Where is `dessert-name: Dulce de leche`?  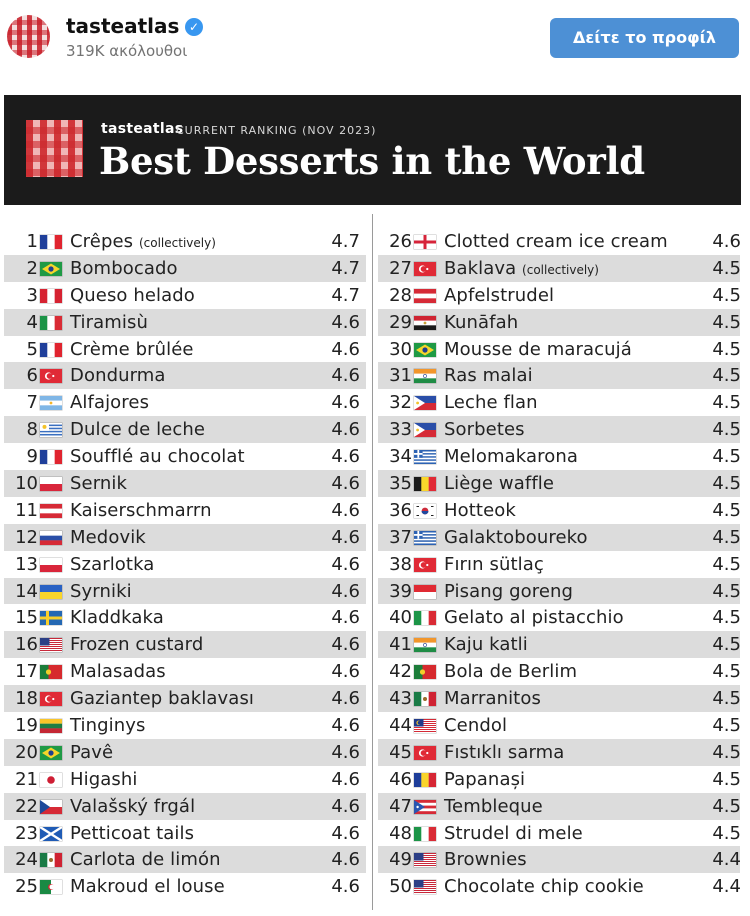
dessert-name: Dulce de leche is located at coordinates (138, 430).